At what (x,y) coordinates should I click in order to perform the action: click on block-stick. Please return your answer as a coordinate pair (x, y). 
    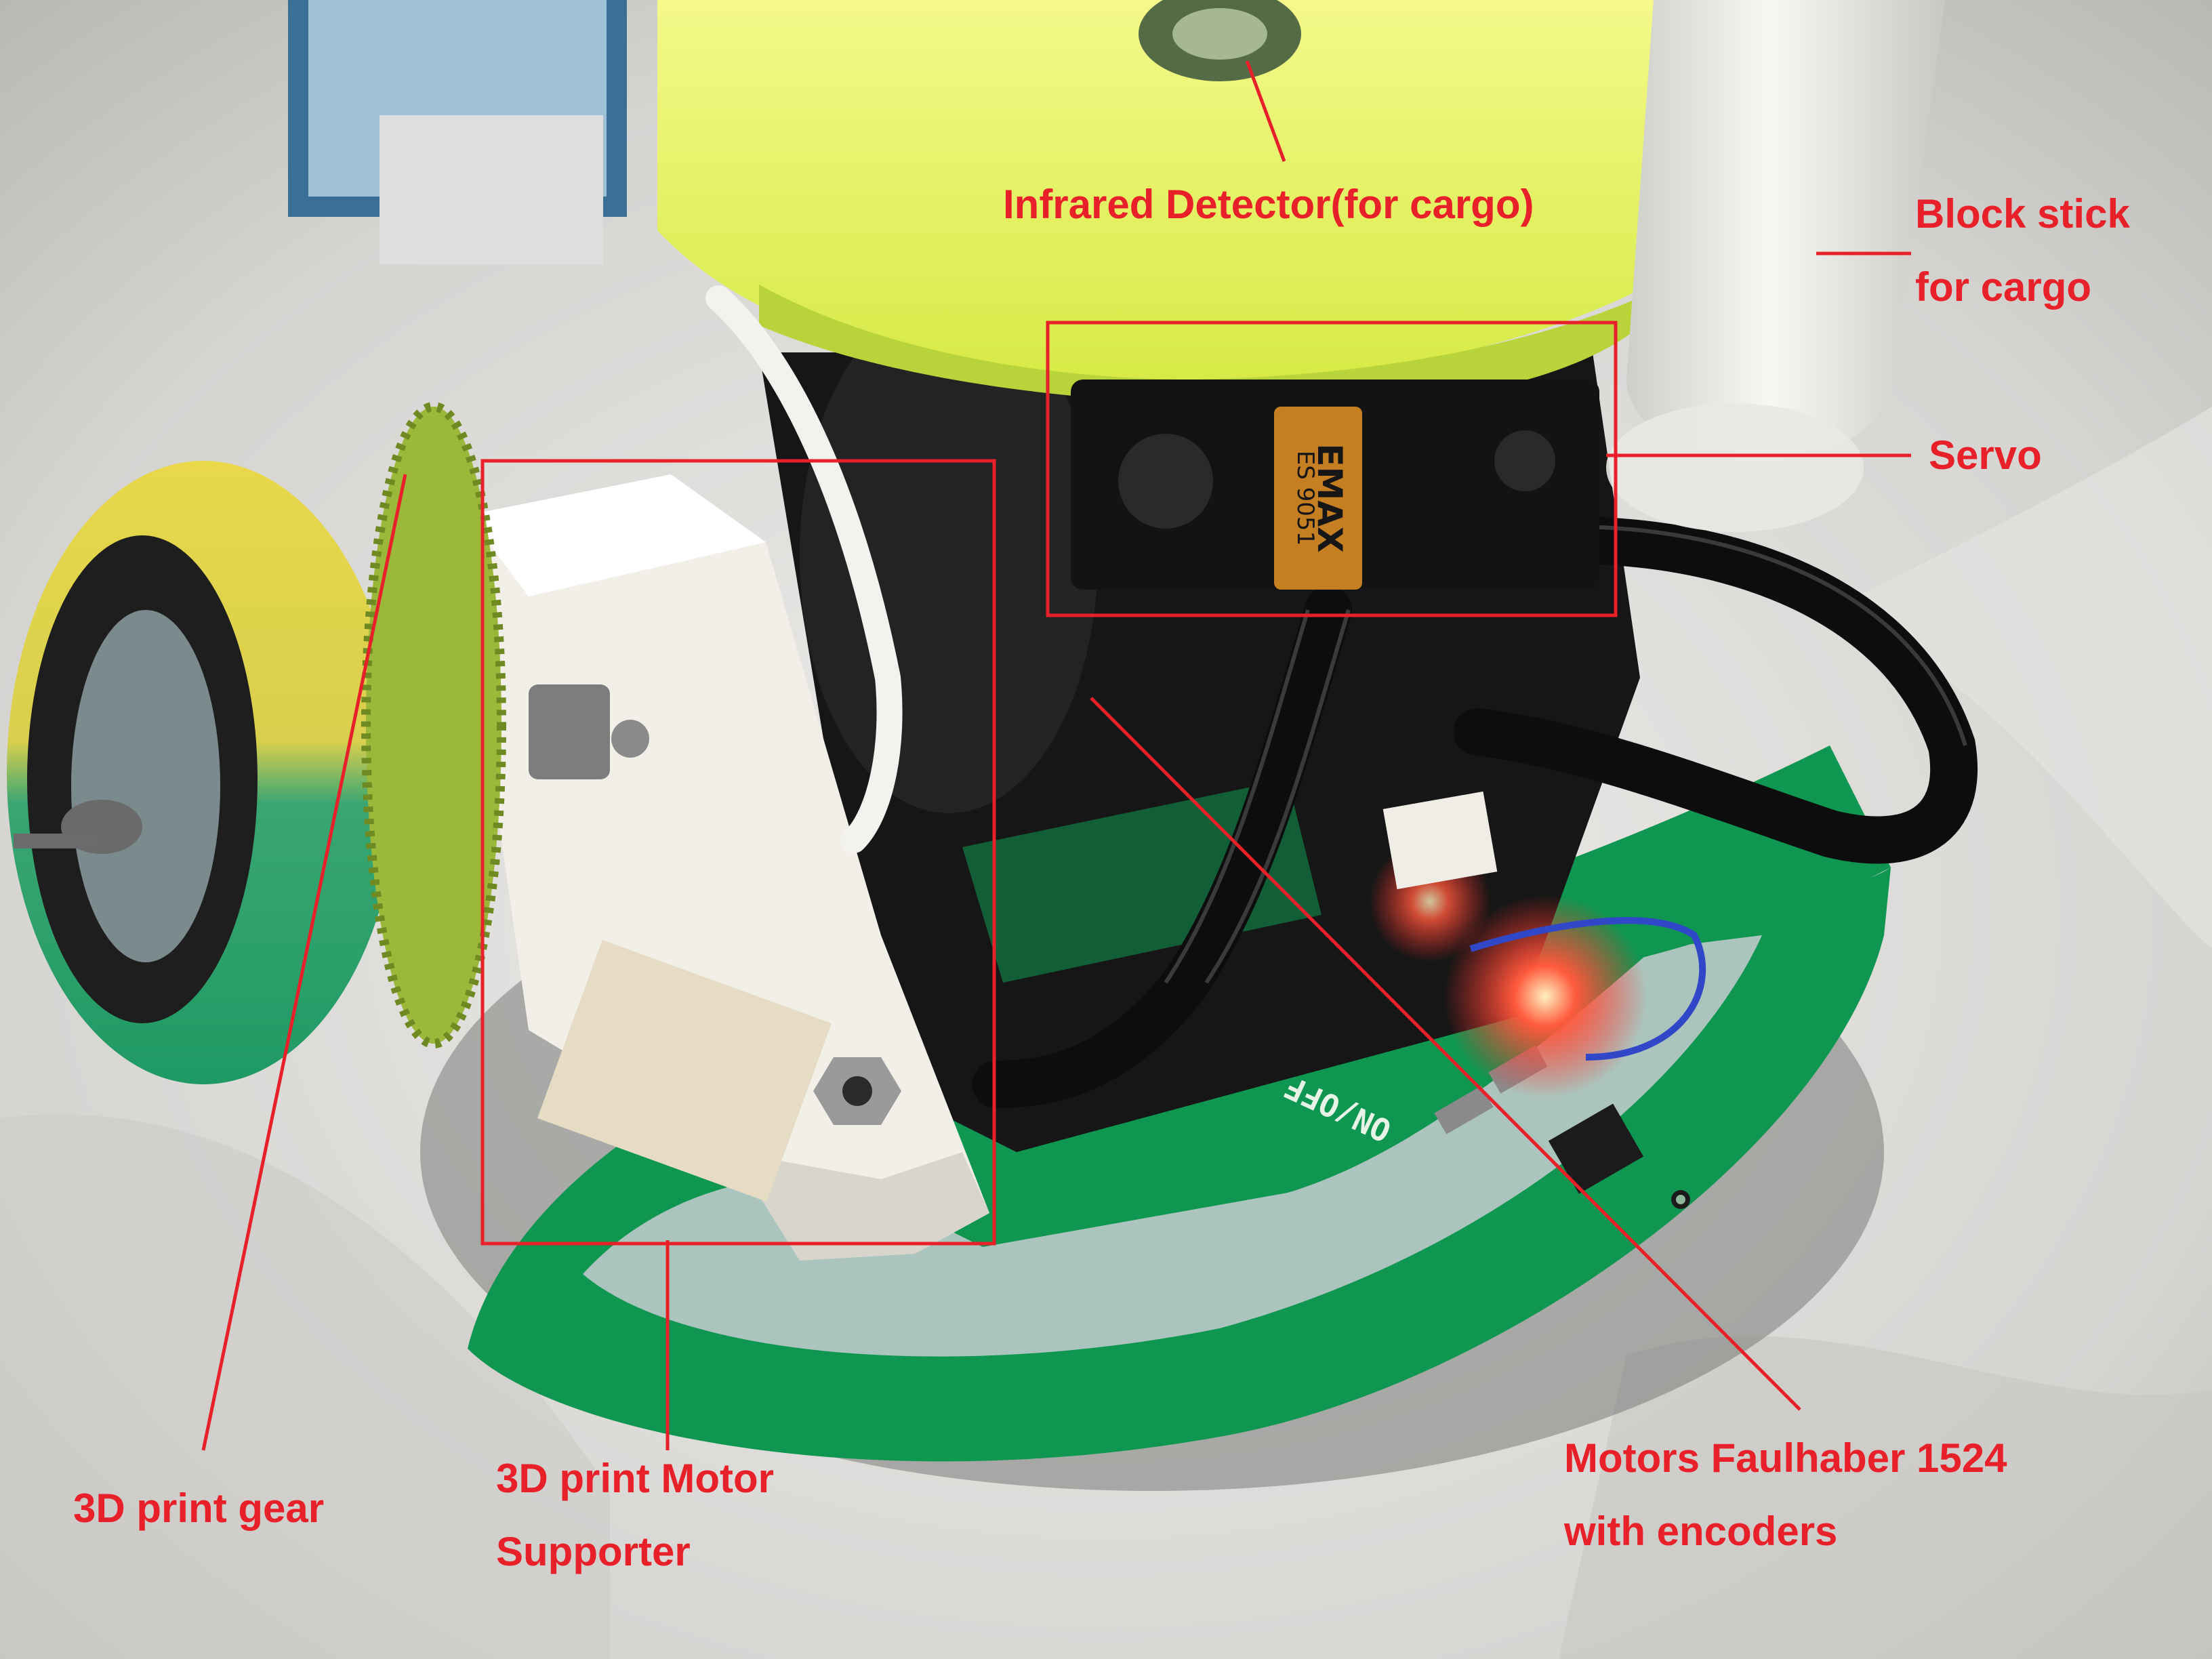
    Looking at the image, I should click on (1776, 266).